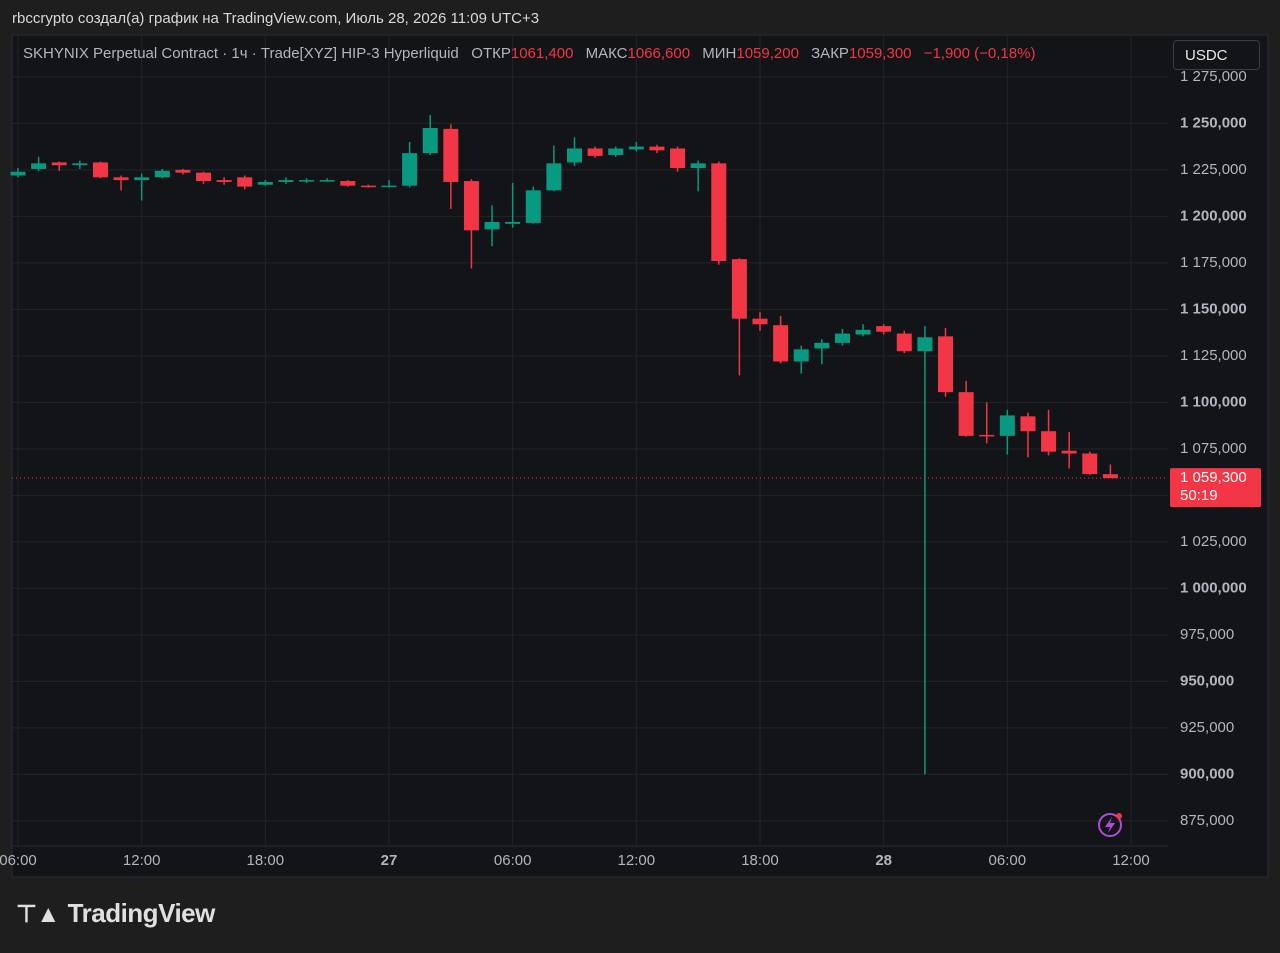 The width and height of the screenshot is (1280, 953). What do you see at coordinates (1213, 541) in the screenshot?
I see `y-tick-label: 1 025,000` at bounding box center [1213, 541].